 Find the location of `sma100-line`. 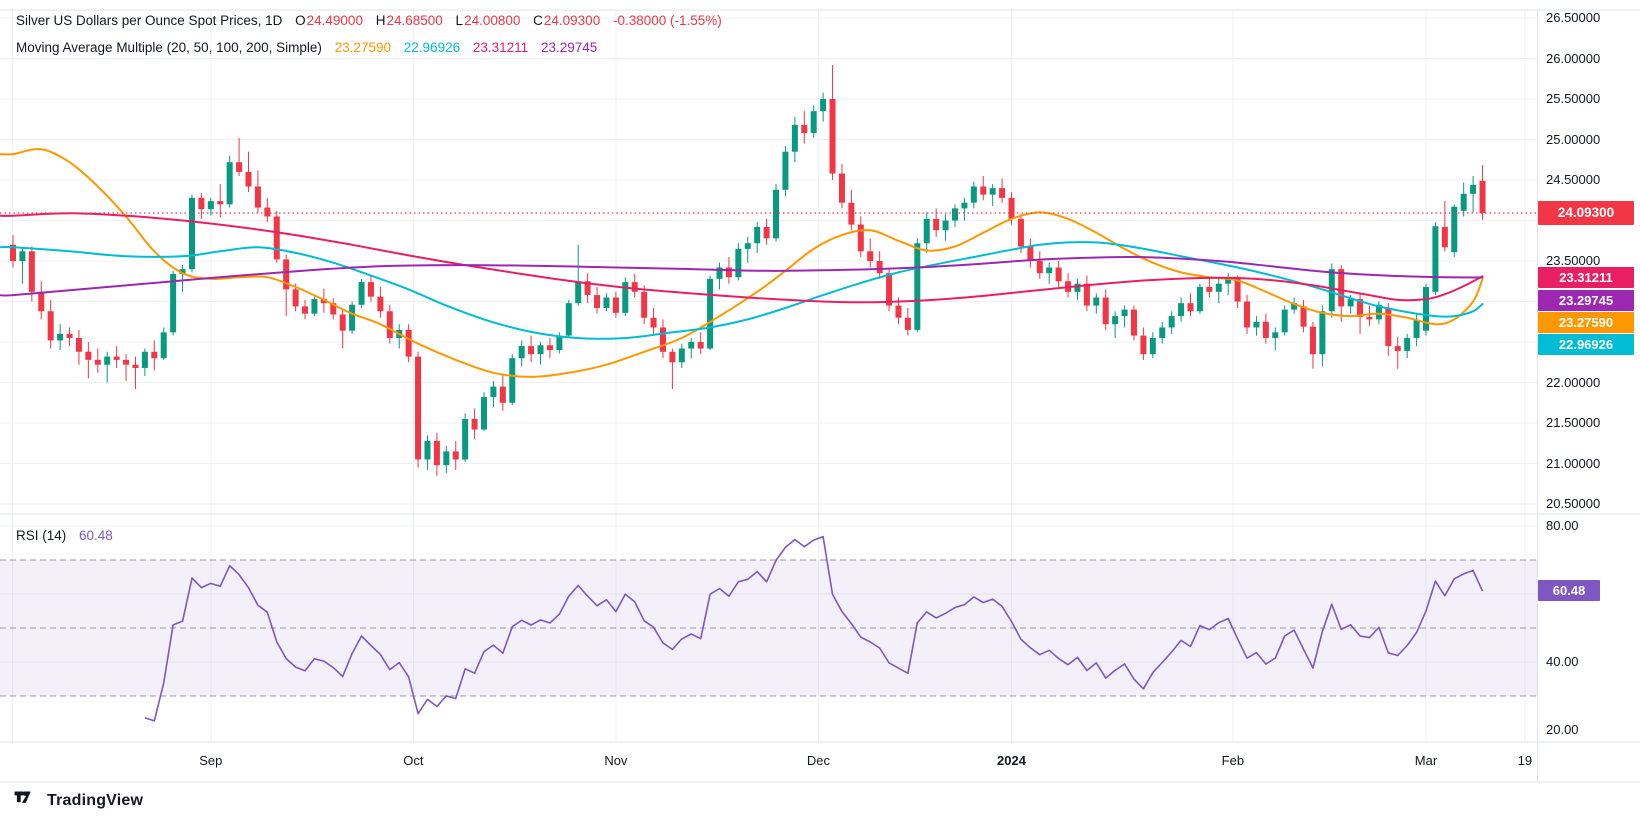

sma100-line is located at coordinates (742, 258).